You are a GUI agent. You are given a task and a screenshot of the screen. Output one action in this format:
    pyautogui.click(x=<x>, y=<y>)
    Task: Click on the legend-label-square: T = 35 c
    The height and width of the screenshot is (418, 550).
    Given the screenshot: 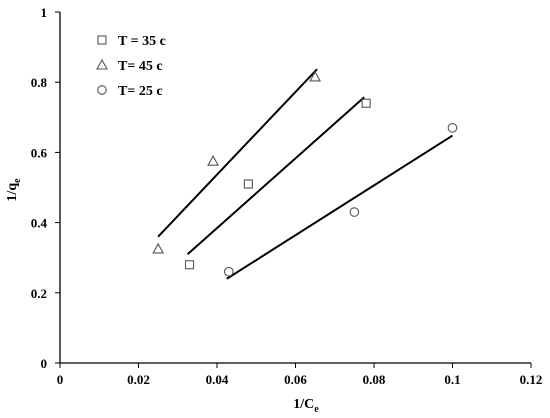 What is the action you would take?
    pyautogui.click(x=142, y=41)
    